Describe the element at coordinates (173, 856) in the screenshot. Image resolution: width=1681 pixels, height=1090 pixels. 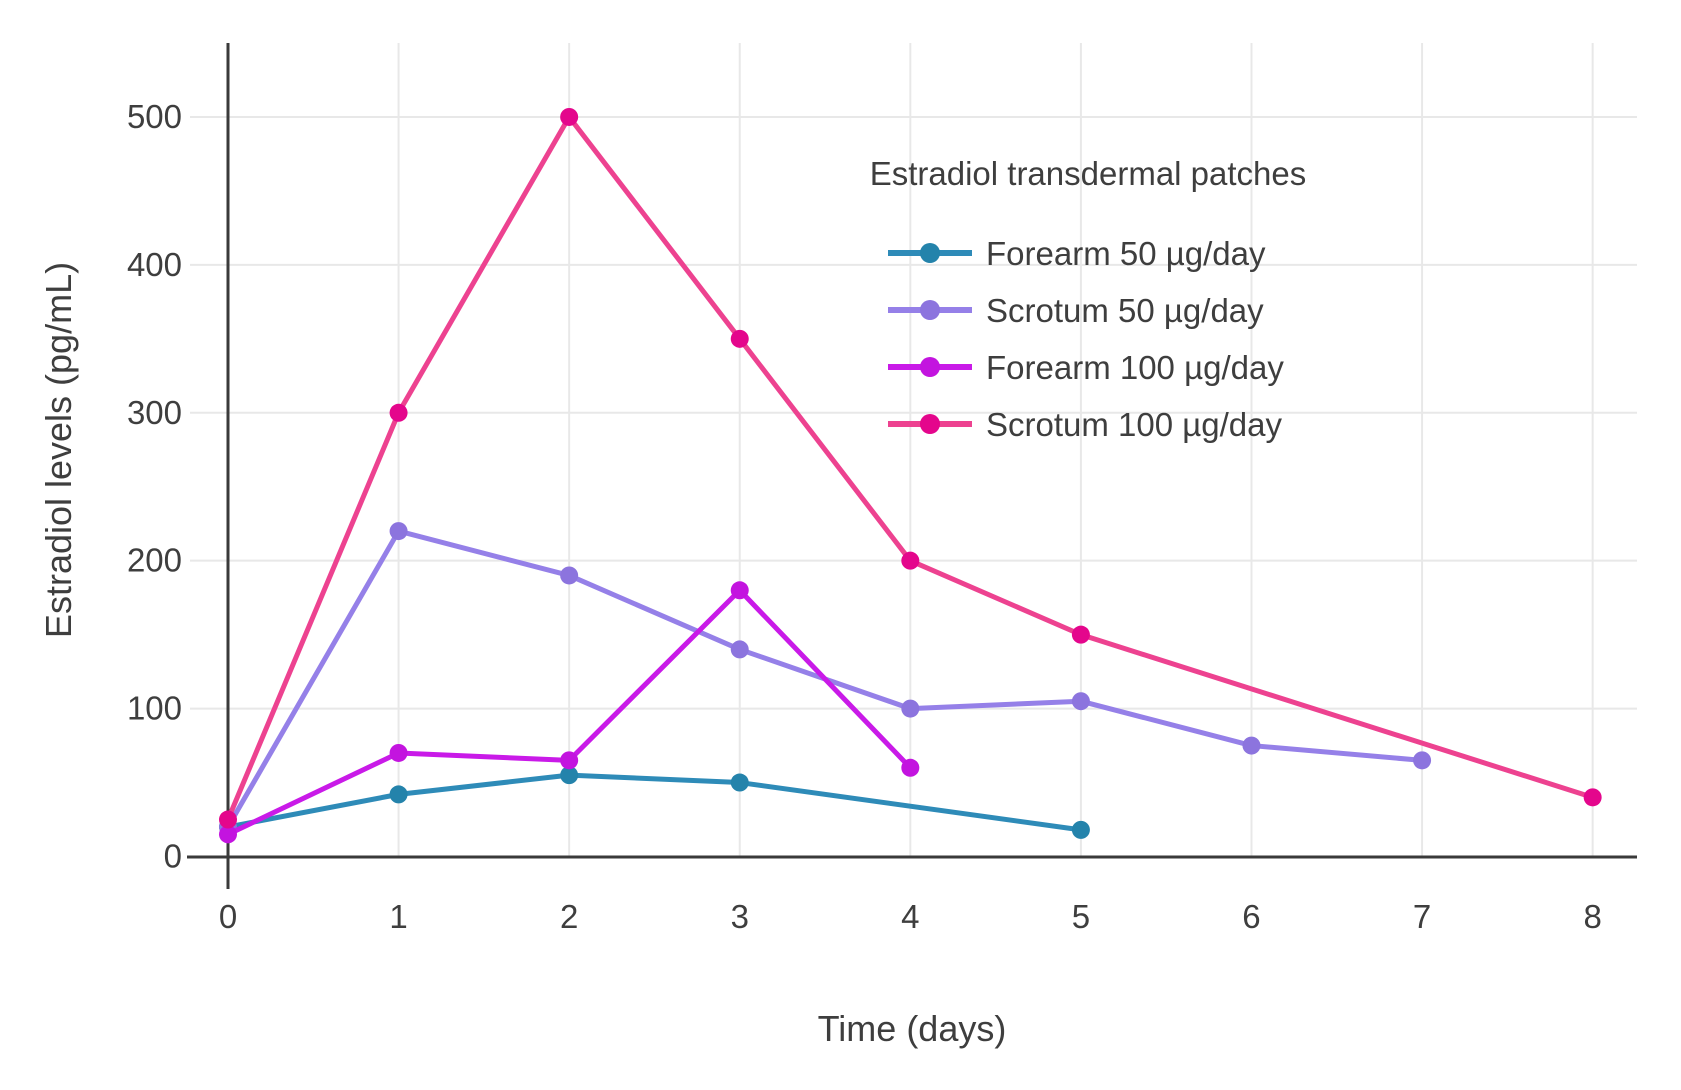
I see `y-tick-label: 0` at that location.